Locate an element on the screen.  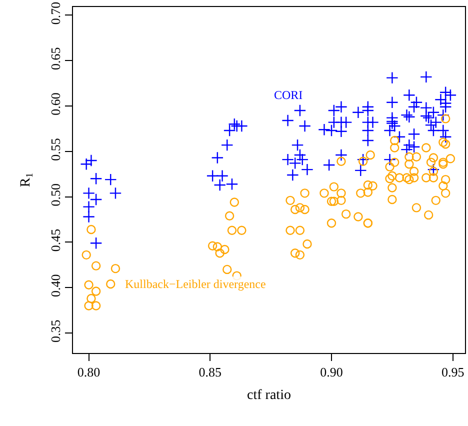
y-tick-label: 0.45 is located at coordinates (55, 240).